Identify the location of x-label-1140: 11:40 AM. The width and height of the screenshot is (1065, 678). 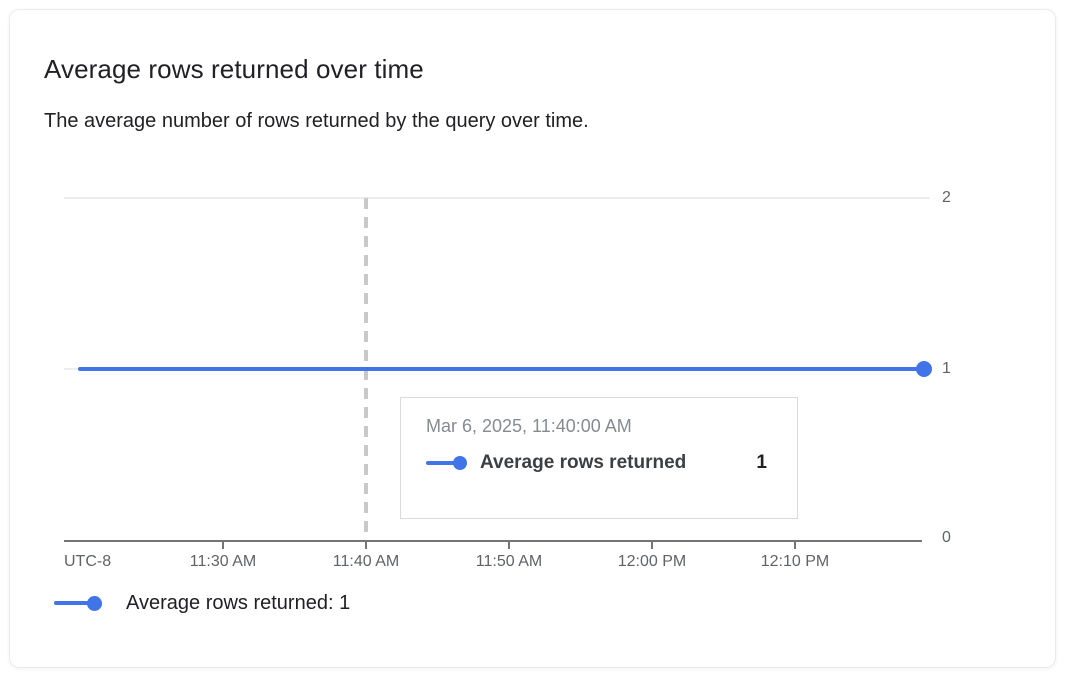
(366, 561).